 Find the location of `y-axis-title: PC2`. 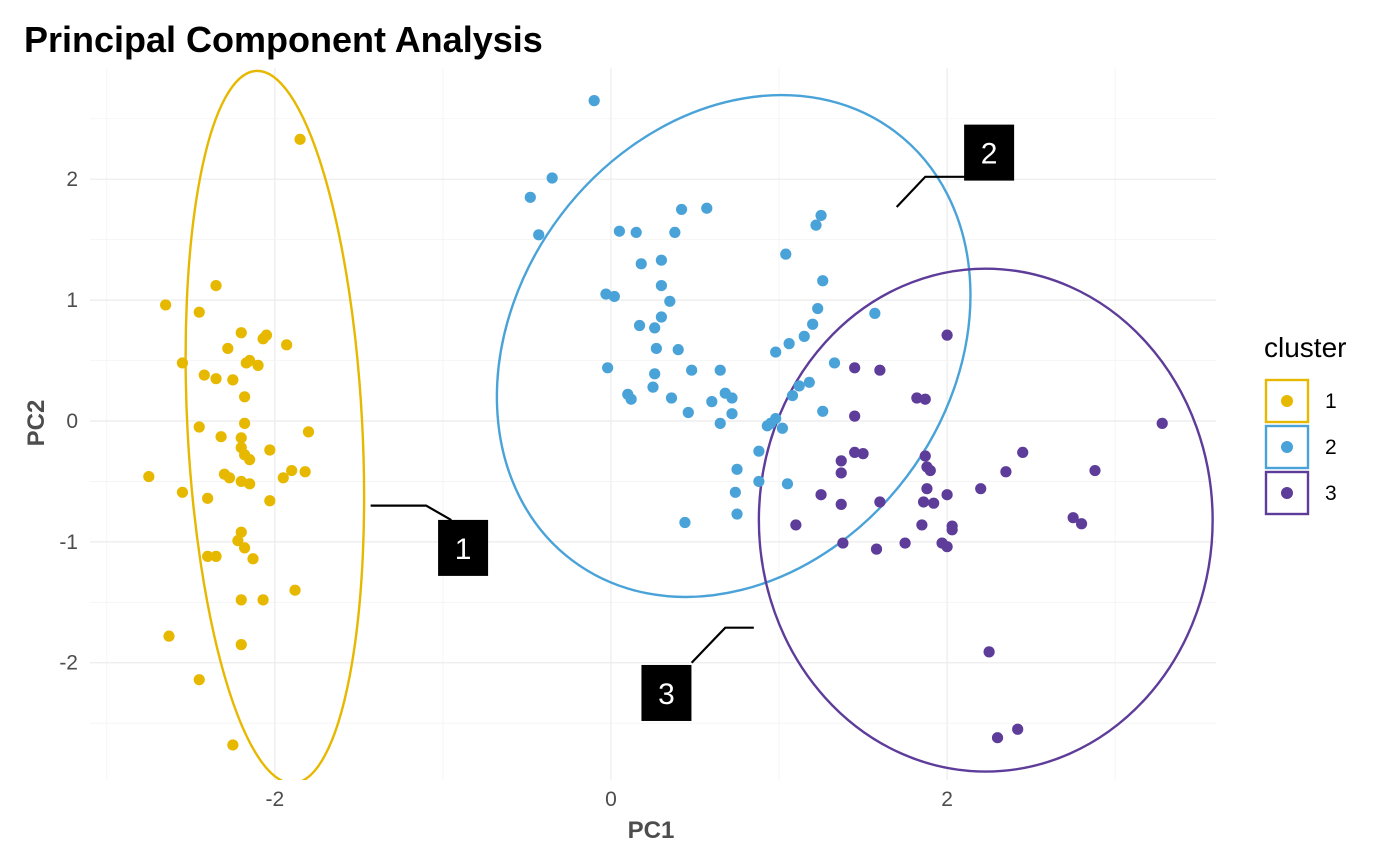

y-axis-title: PC2 is located at coordinates (36, 423).